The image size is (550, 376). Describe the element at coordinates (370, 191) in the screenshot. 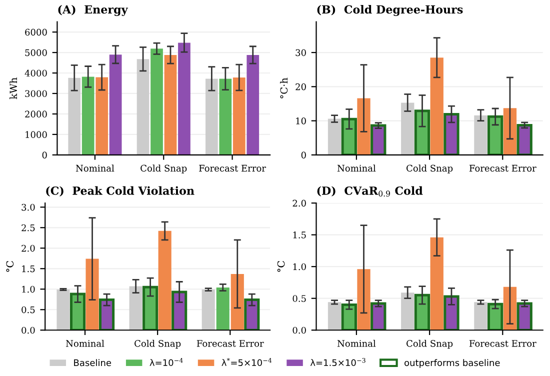

I see `chart-title: (D) CVaR$_{0.9}$ Cold` at that location.